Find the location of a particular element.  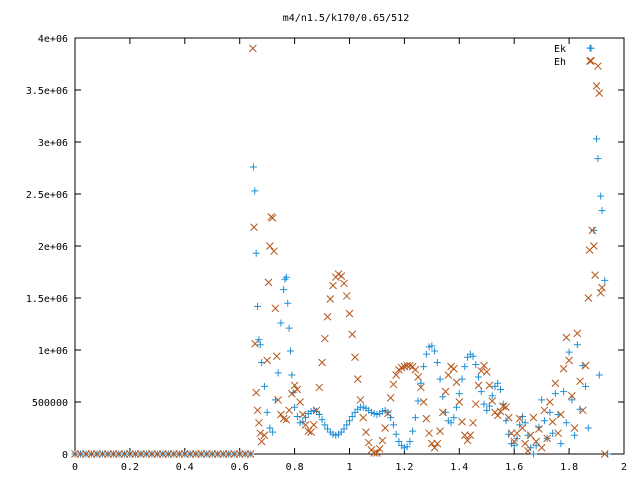

legend-label: Ek is located at coordinates (560, 49).